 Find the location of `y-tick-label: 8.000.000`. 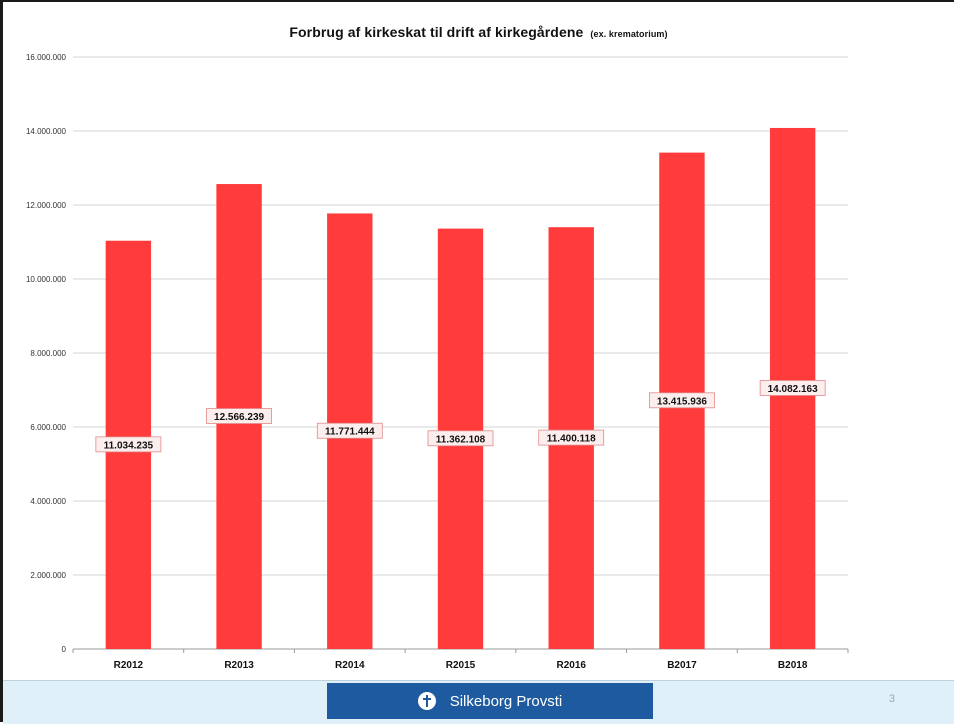

y-tick-label: 8.000.000 is located at coordinates (48, 353).